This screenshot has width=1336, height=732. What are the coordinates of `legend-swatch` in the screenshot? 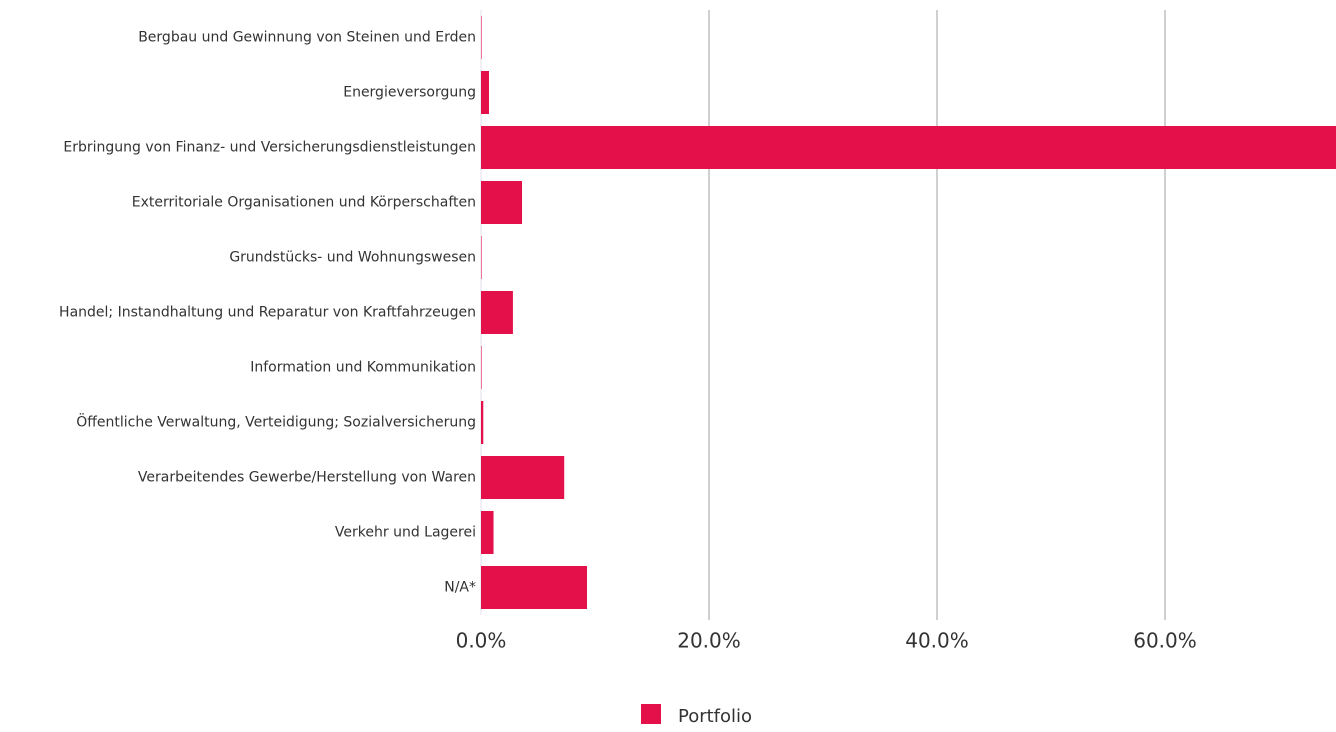 It's located at (651, 714).